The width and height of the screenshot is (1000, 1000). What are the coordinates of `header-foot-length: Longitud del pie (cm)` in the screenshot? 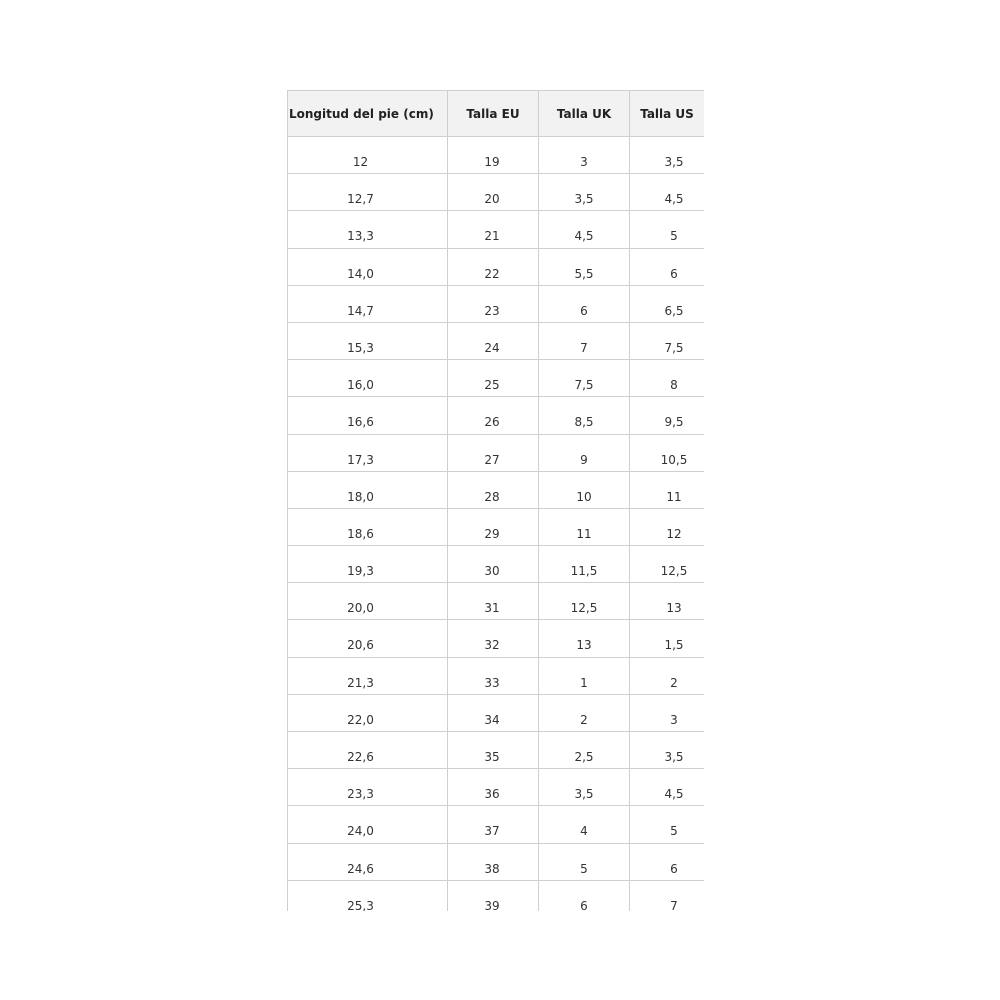 It's located at (367, 113).